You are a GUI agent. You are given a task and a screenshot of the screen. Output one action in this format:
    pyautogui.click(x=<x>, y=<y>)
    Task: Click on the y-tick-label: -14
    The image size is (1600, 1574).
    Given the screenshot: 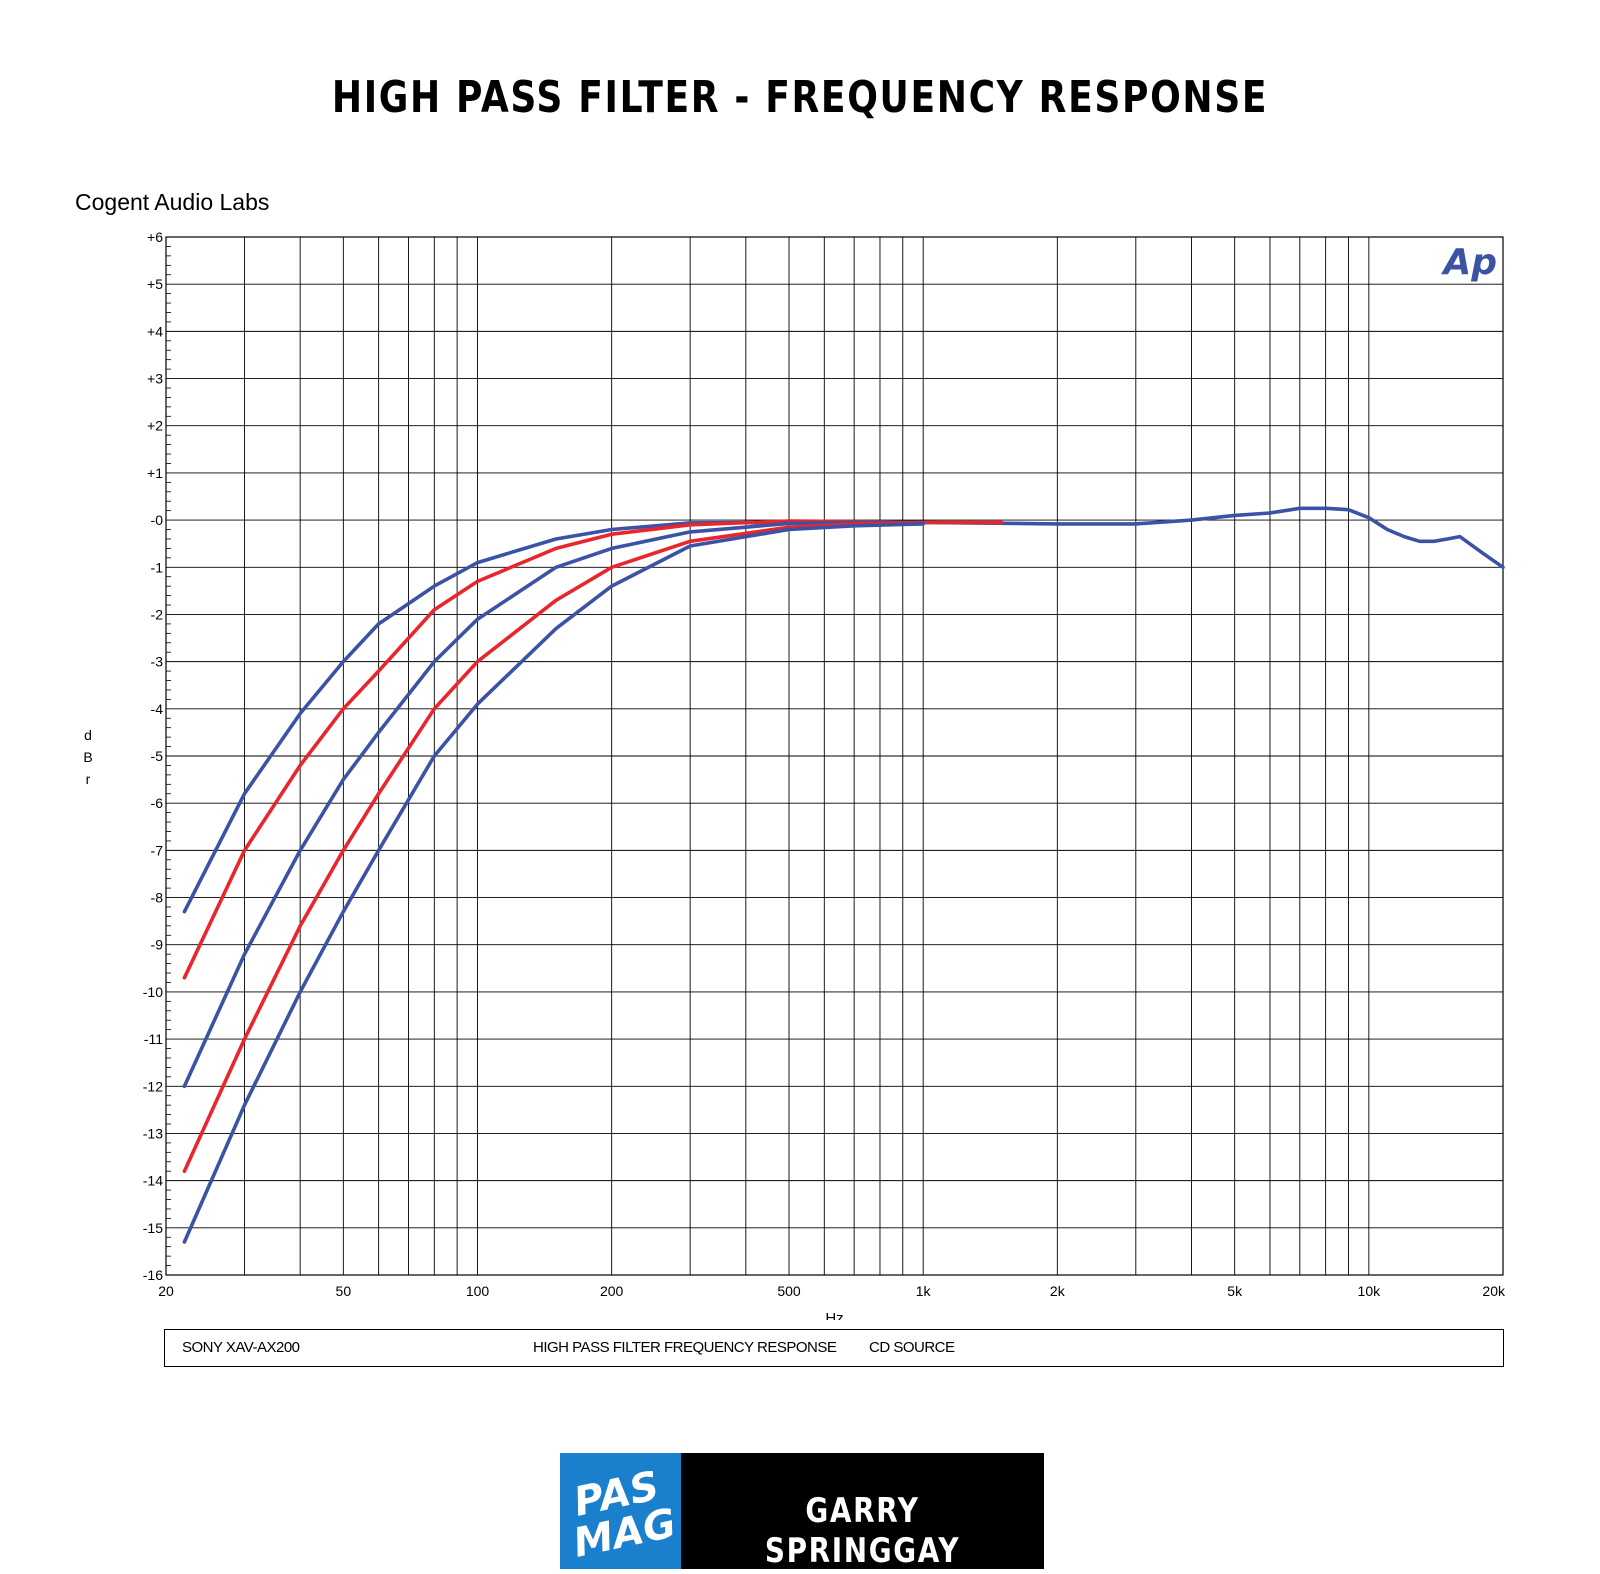 What is the action you would take?
    pyautogui.click(x=153, y=1181)
    